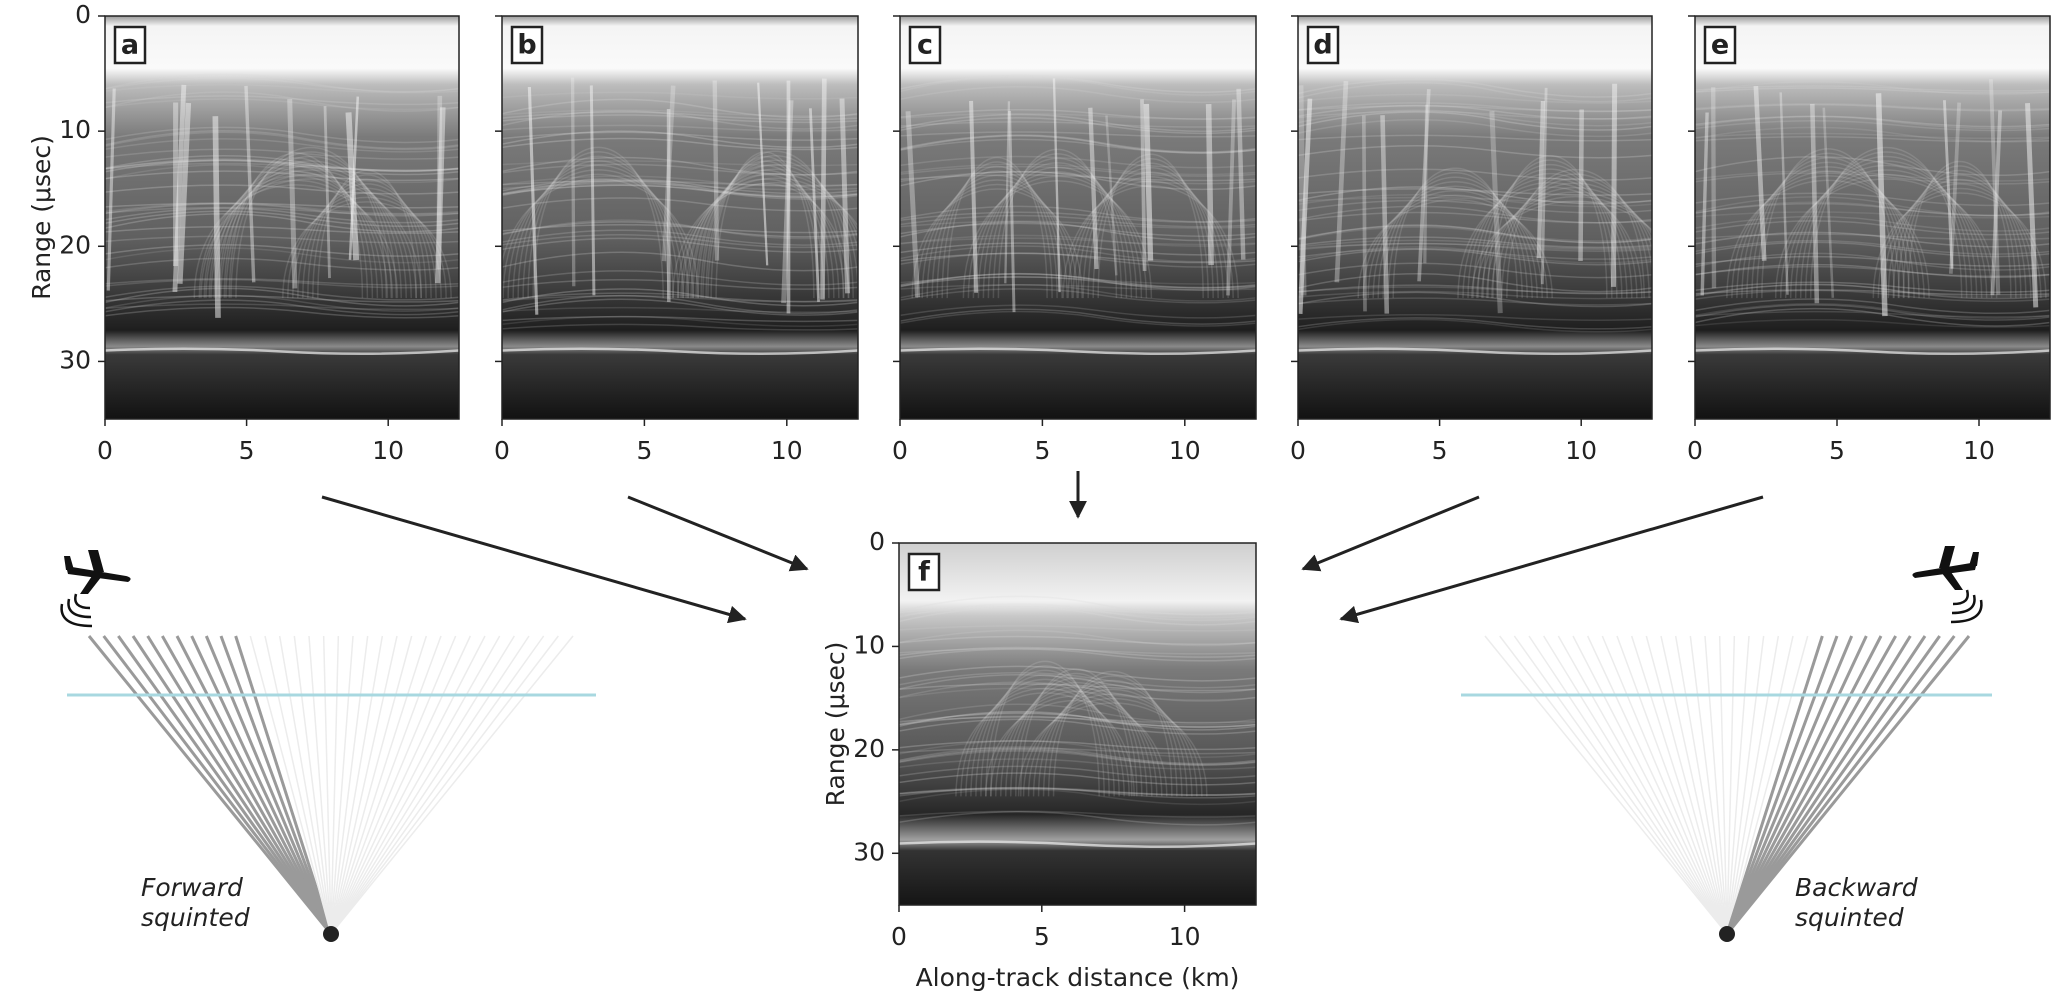 The image size is (2051, 1001). I want to click on diagram-label: squinted, so click(1849, 917).